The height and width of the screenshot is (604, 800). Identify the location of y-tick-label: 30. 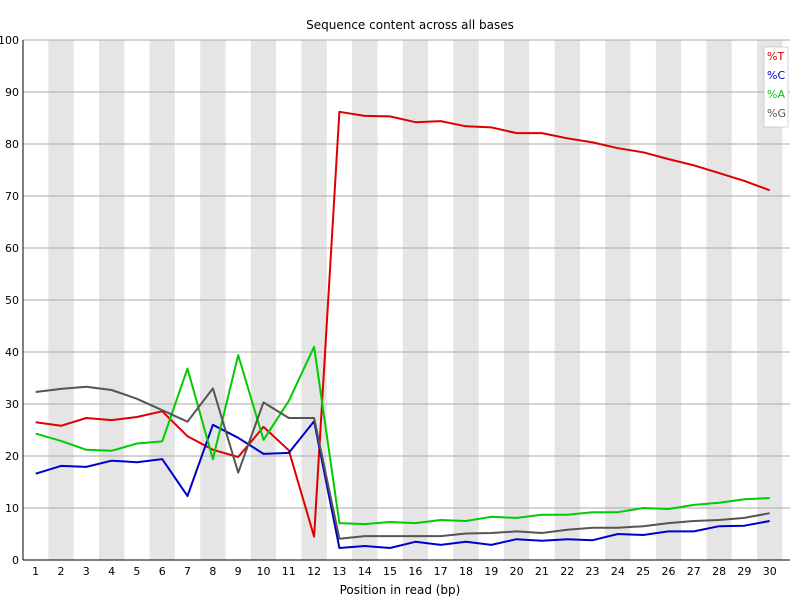
(12, 404).